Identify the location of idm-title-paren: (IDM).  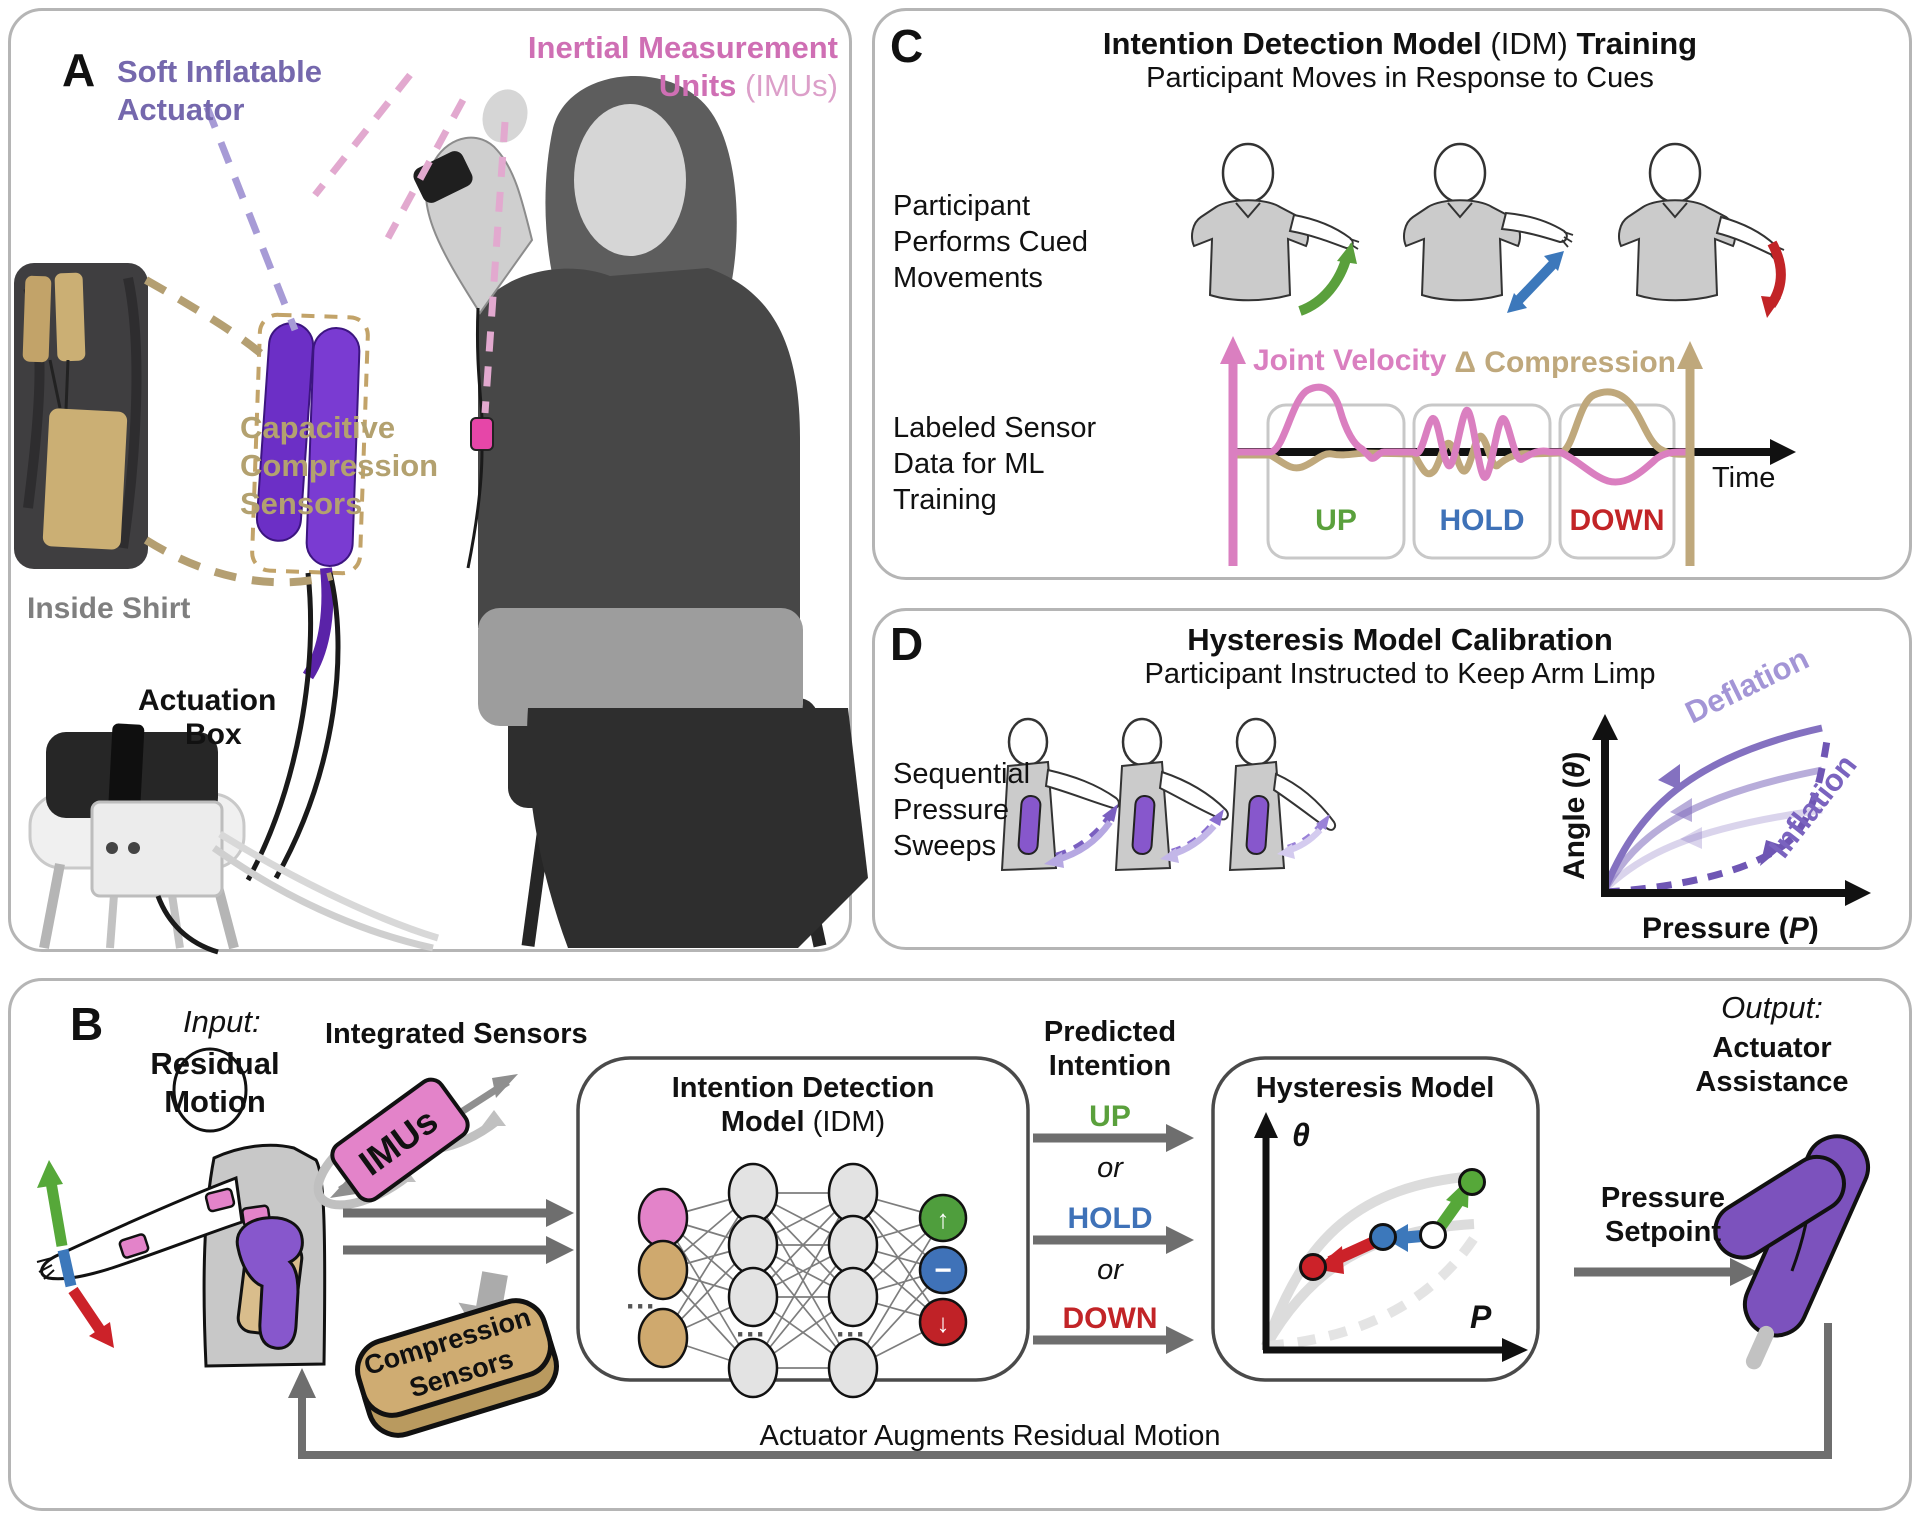
(849, 1122).